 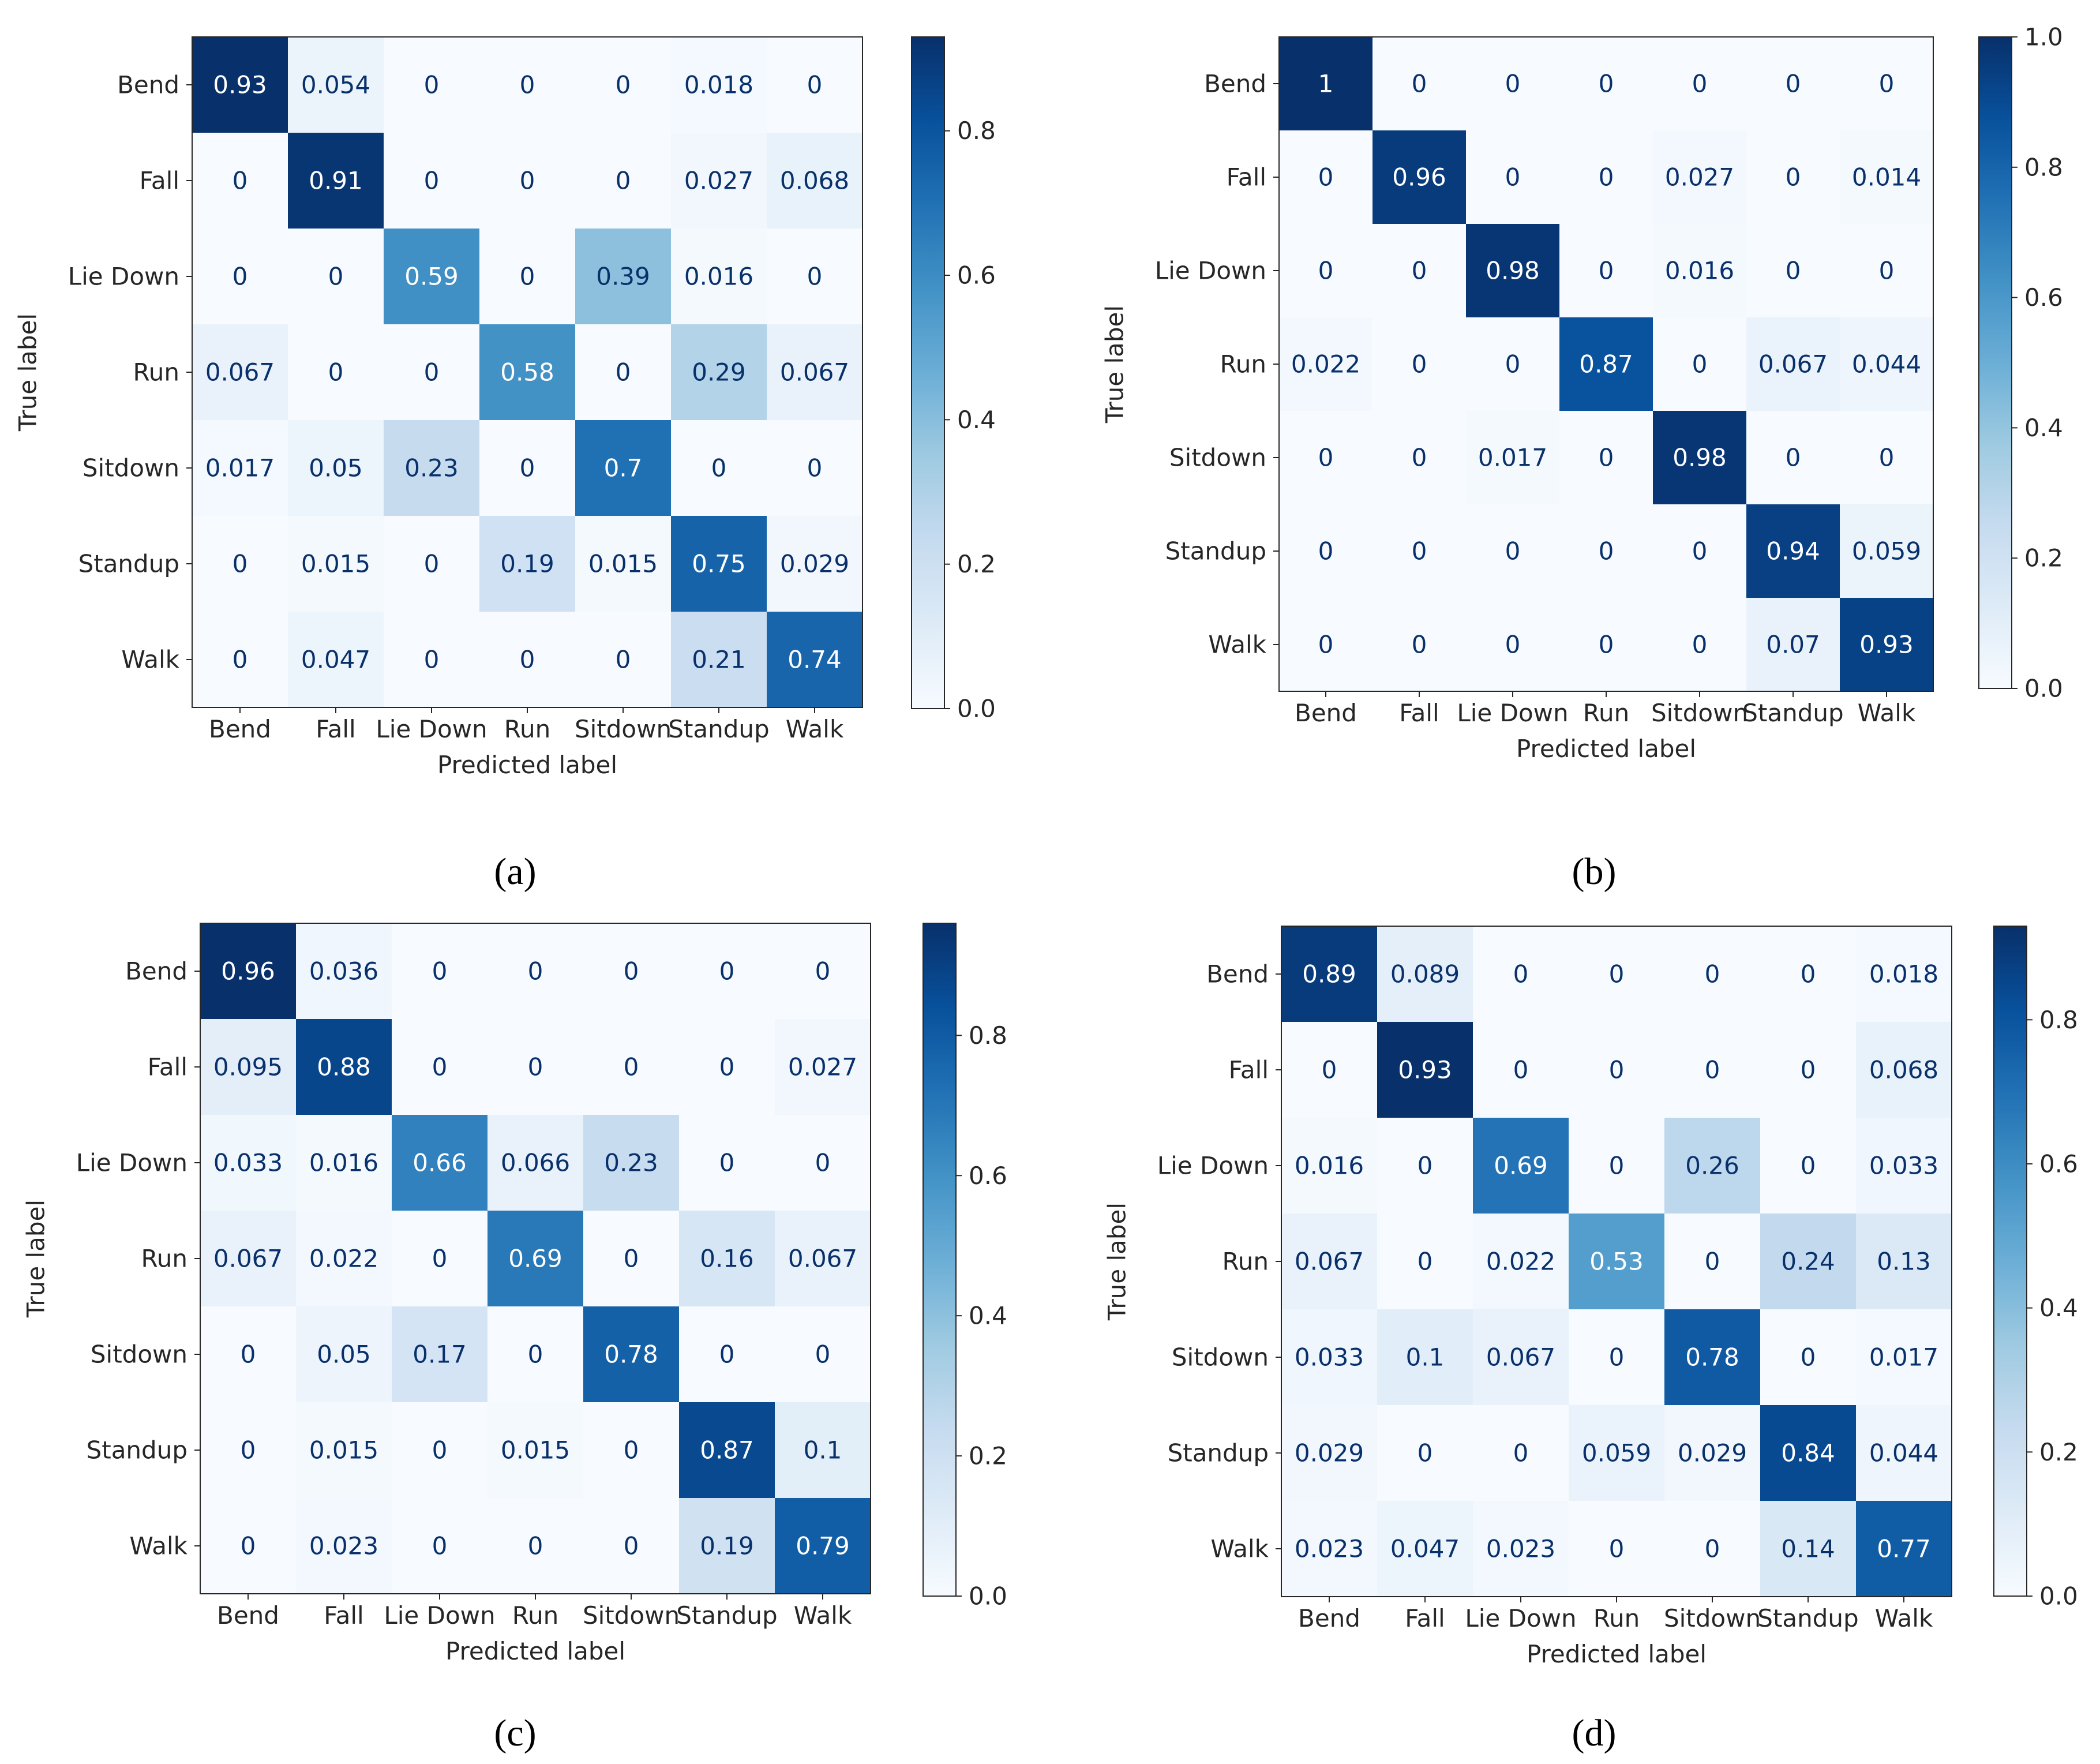 I want to click on cell-value-label: 0.21, so click(x=719, y=660).